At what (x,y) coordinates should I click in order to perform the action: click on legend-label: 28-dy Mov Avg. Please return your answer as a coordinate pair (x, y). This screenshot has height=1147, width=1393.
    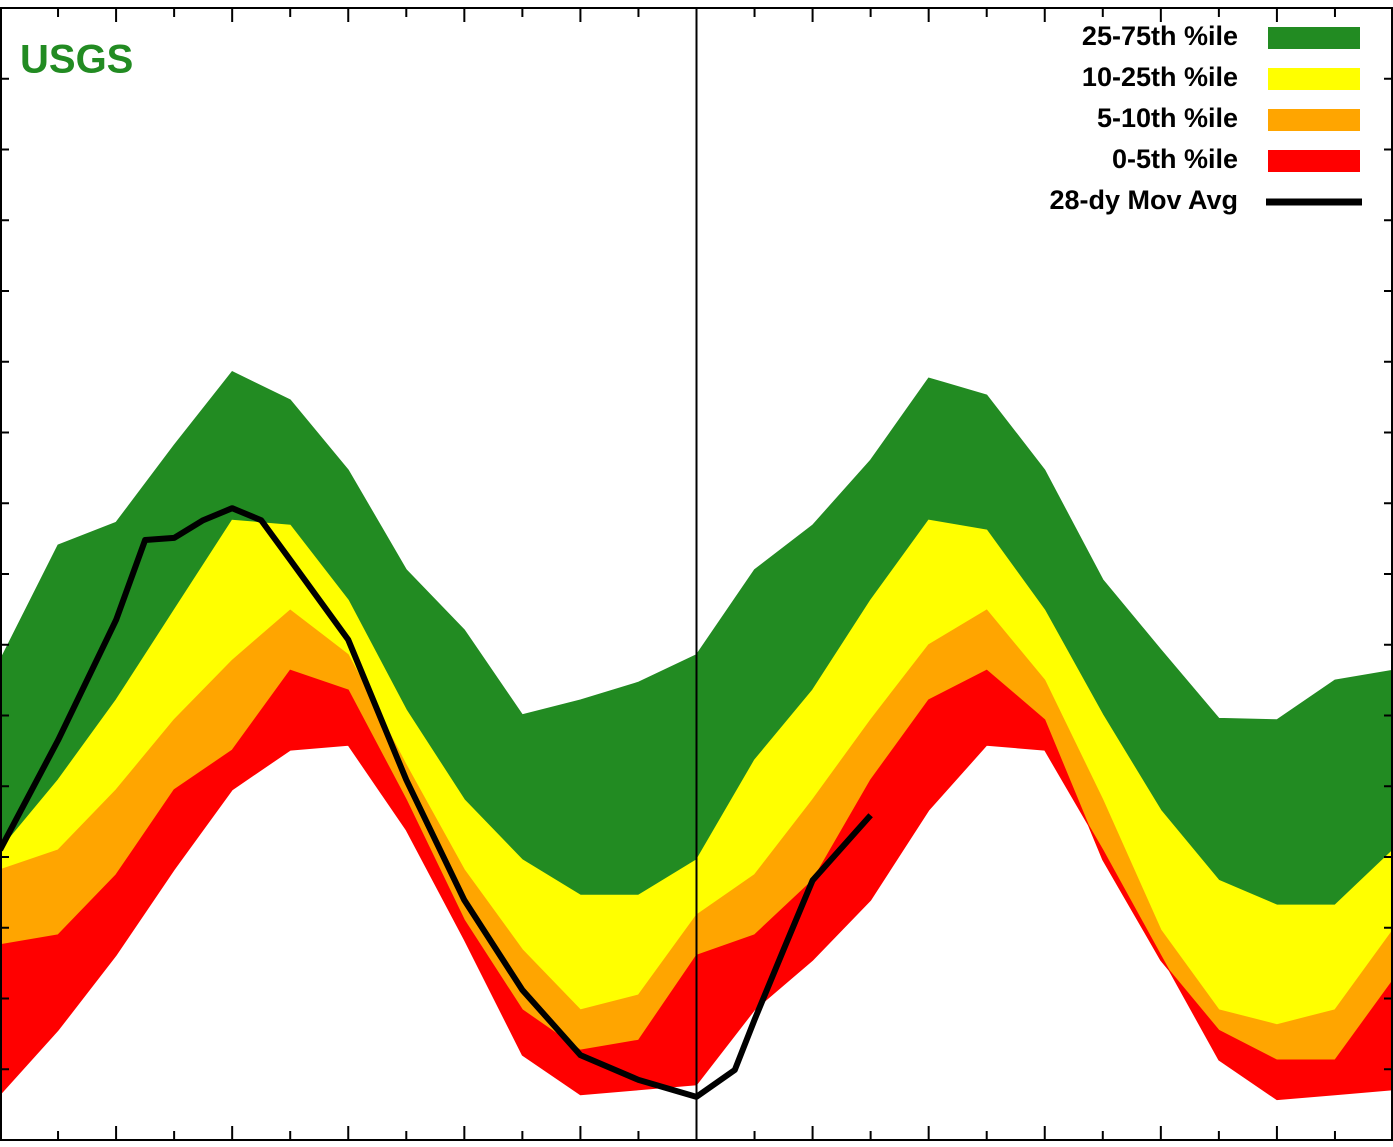
    Looking at the image, I should click on (1143, 200).